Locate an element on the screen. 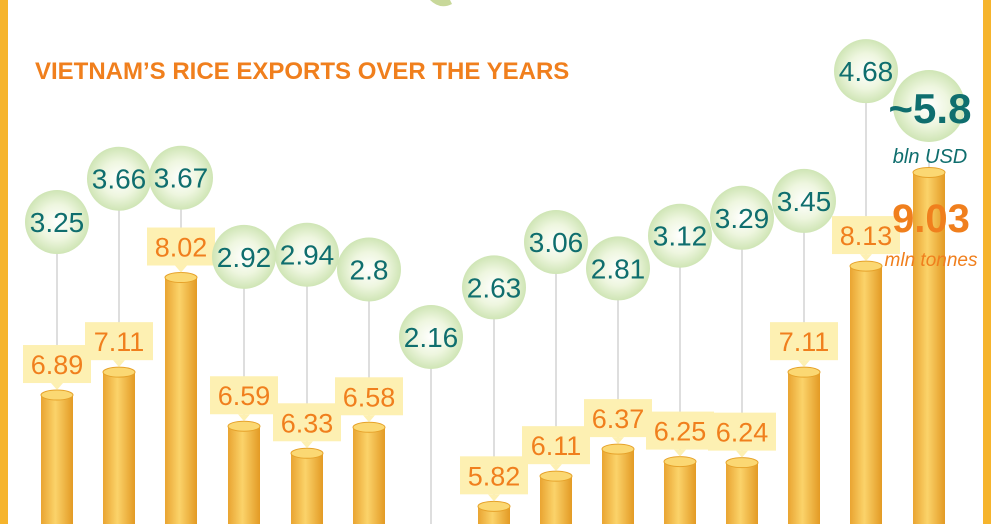  tonnes-value-label: 6.89 is located at coordinates (57, 365).